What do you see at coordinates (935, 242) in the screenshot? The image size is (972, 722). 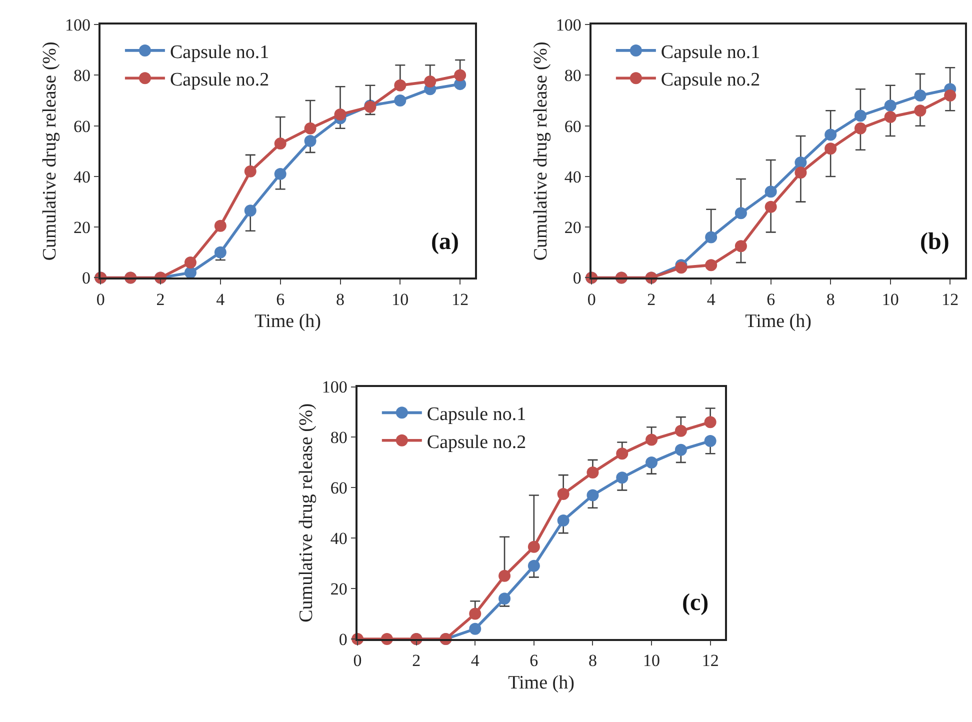 I see `annotation: (b)` at bounding box center [935, 242].